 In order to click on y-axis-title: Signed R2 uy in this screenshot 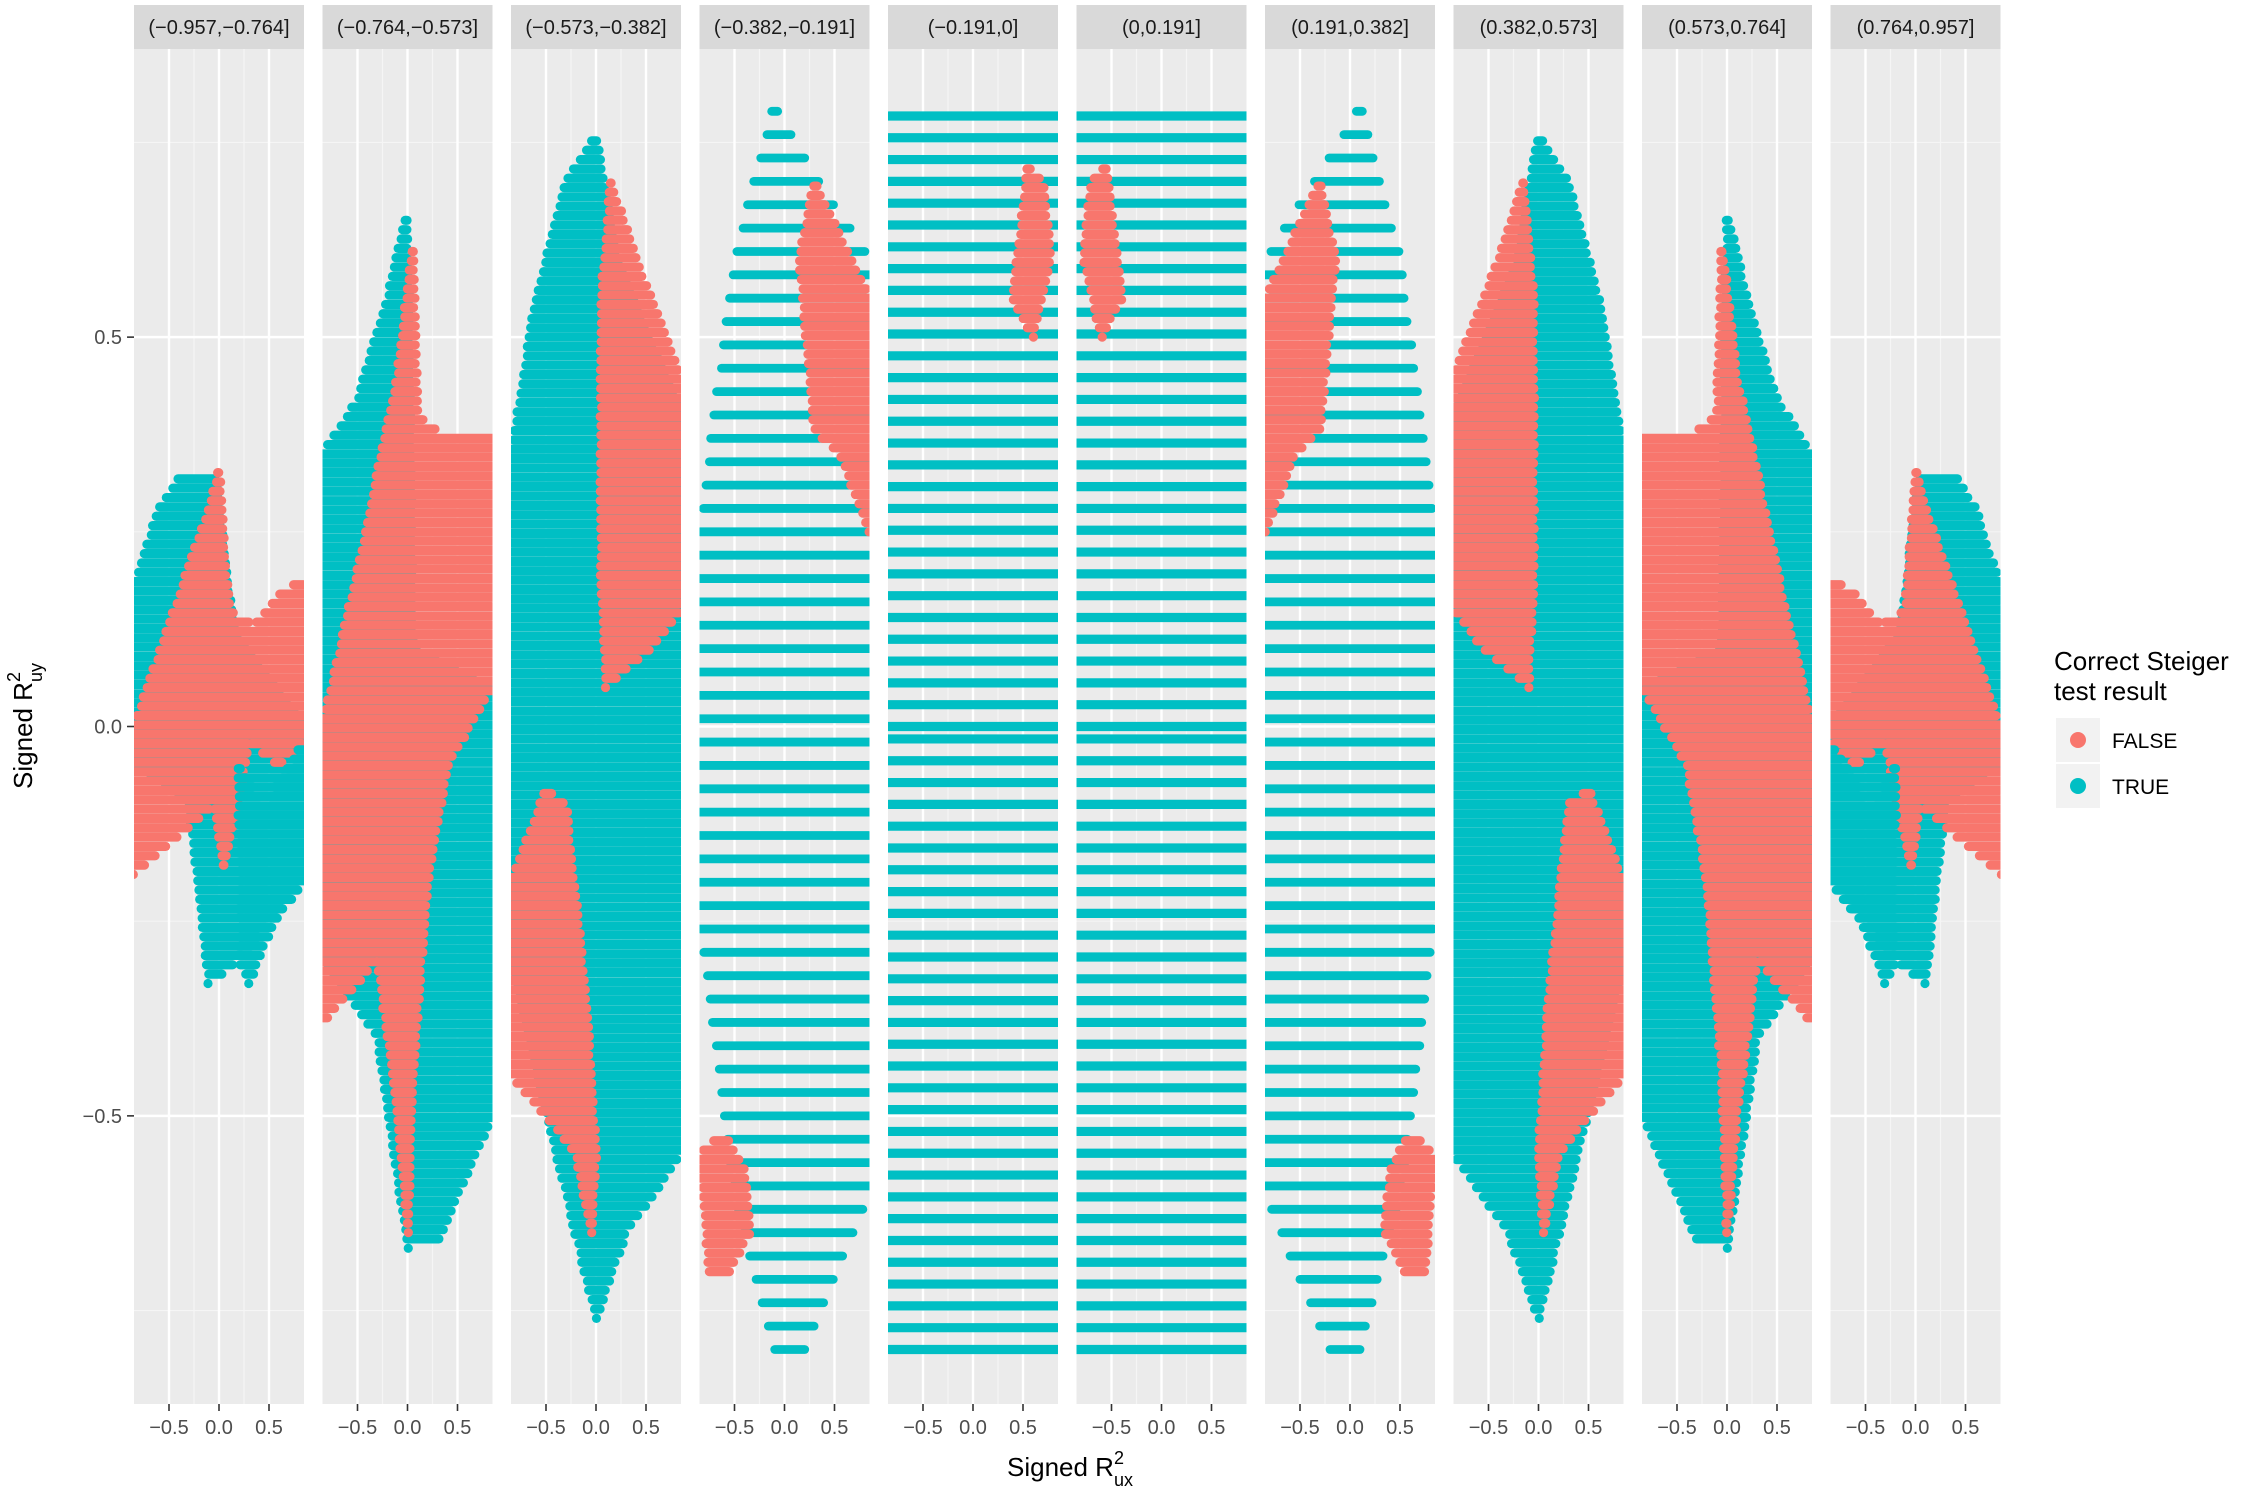, I will do `click(25, 726)`.